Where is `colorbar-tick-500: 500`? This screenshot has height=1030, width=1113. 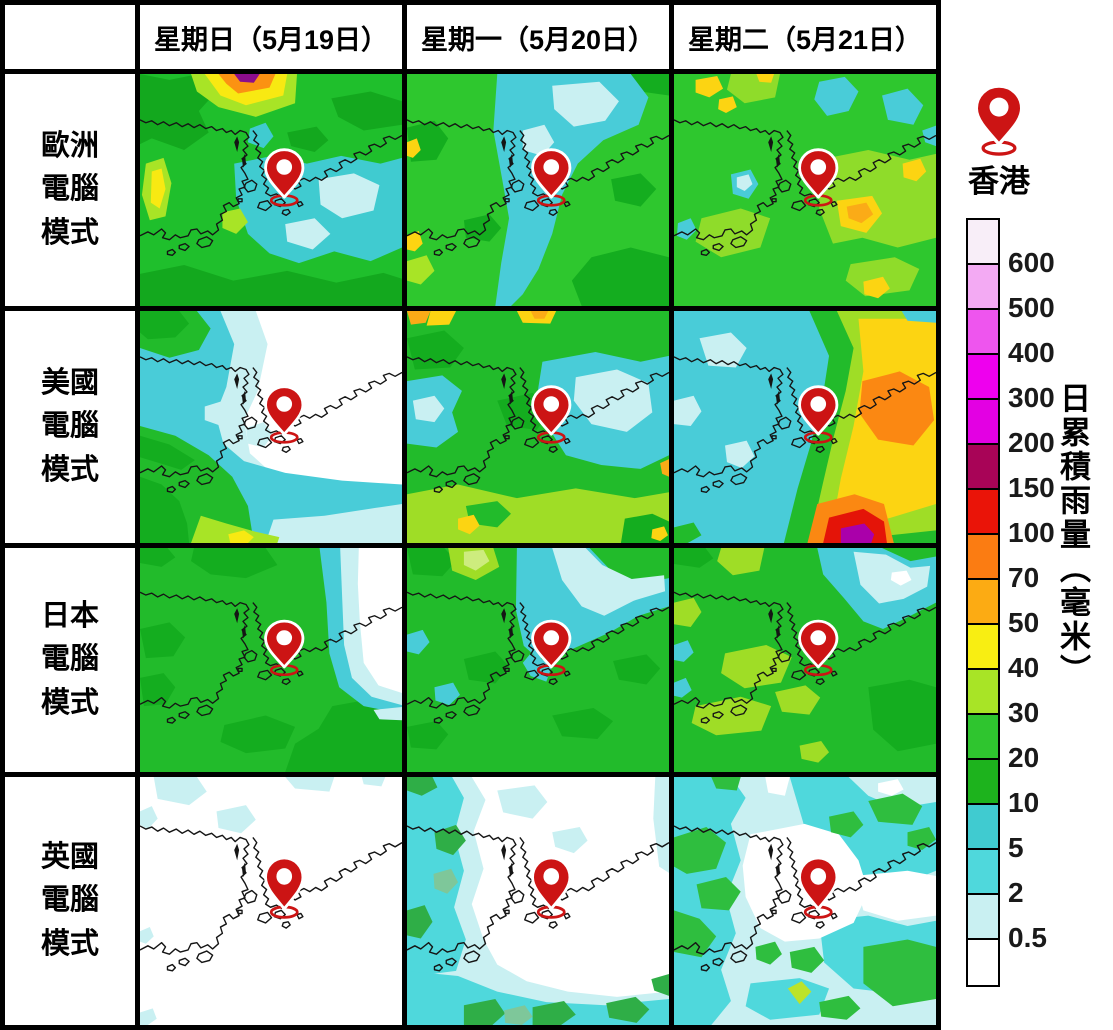 colorbar-tick-500: 500 is located at coordinates (1031, 307).